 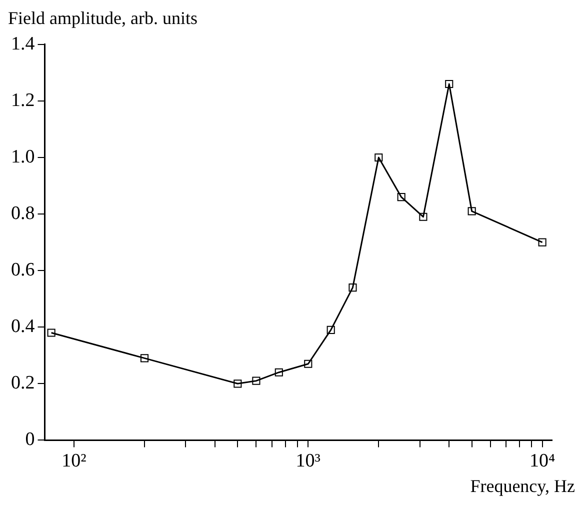 I want to click on x-tick-label: 10⁴, so click(x=542, y=461).